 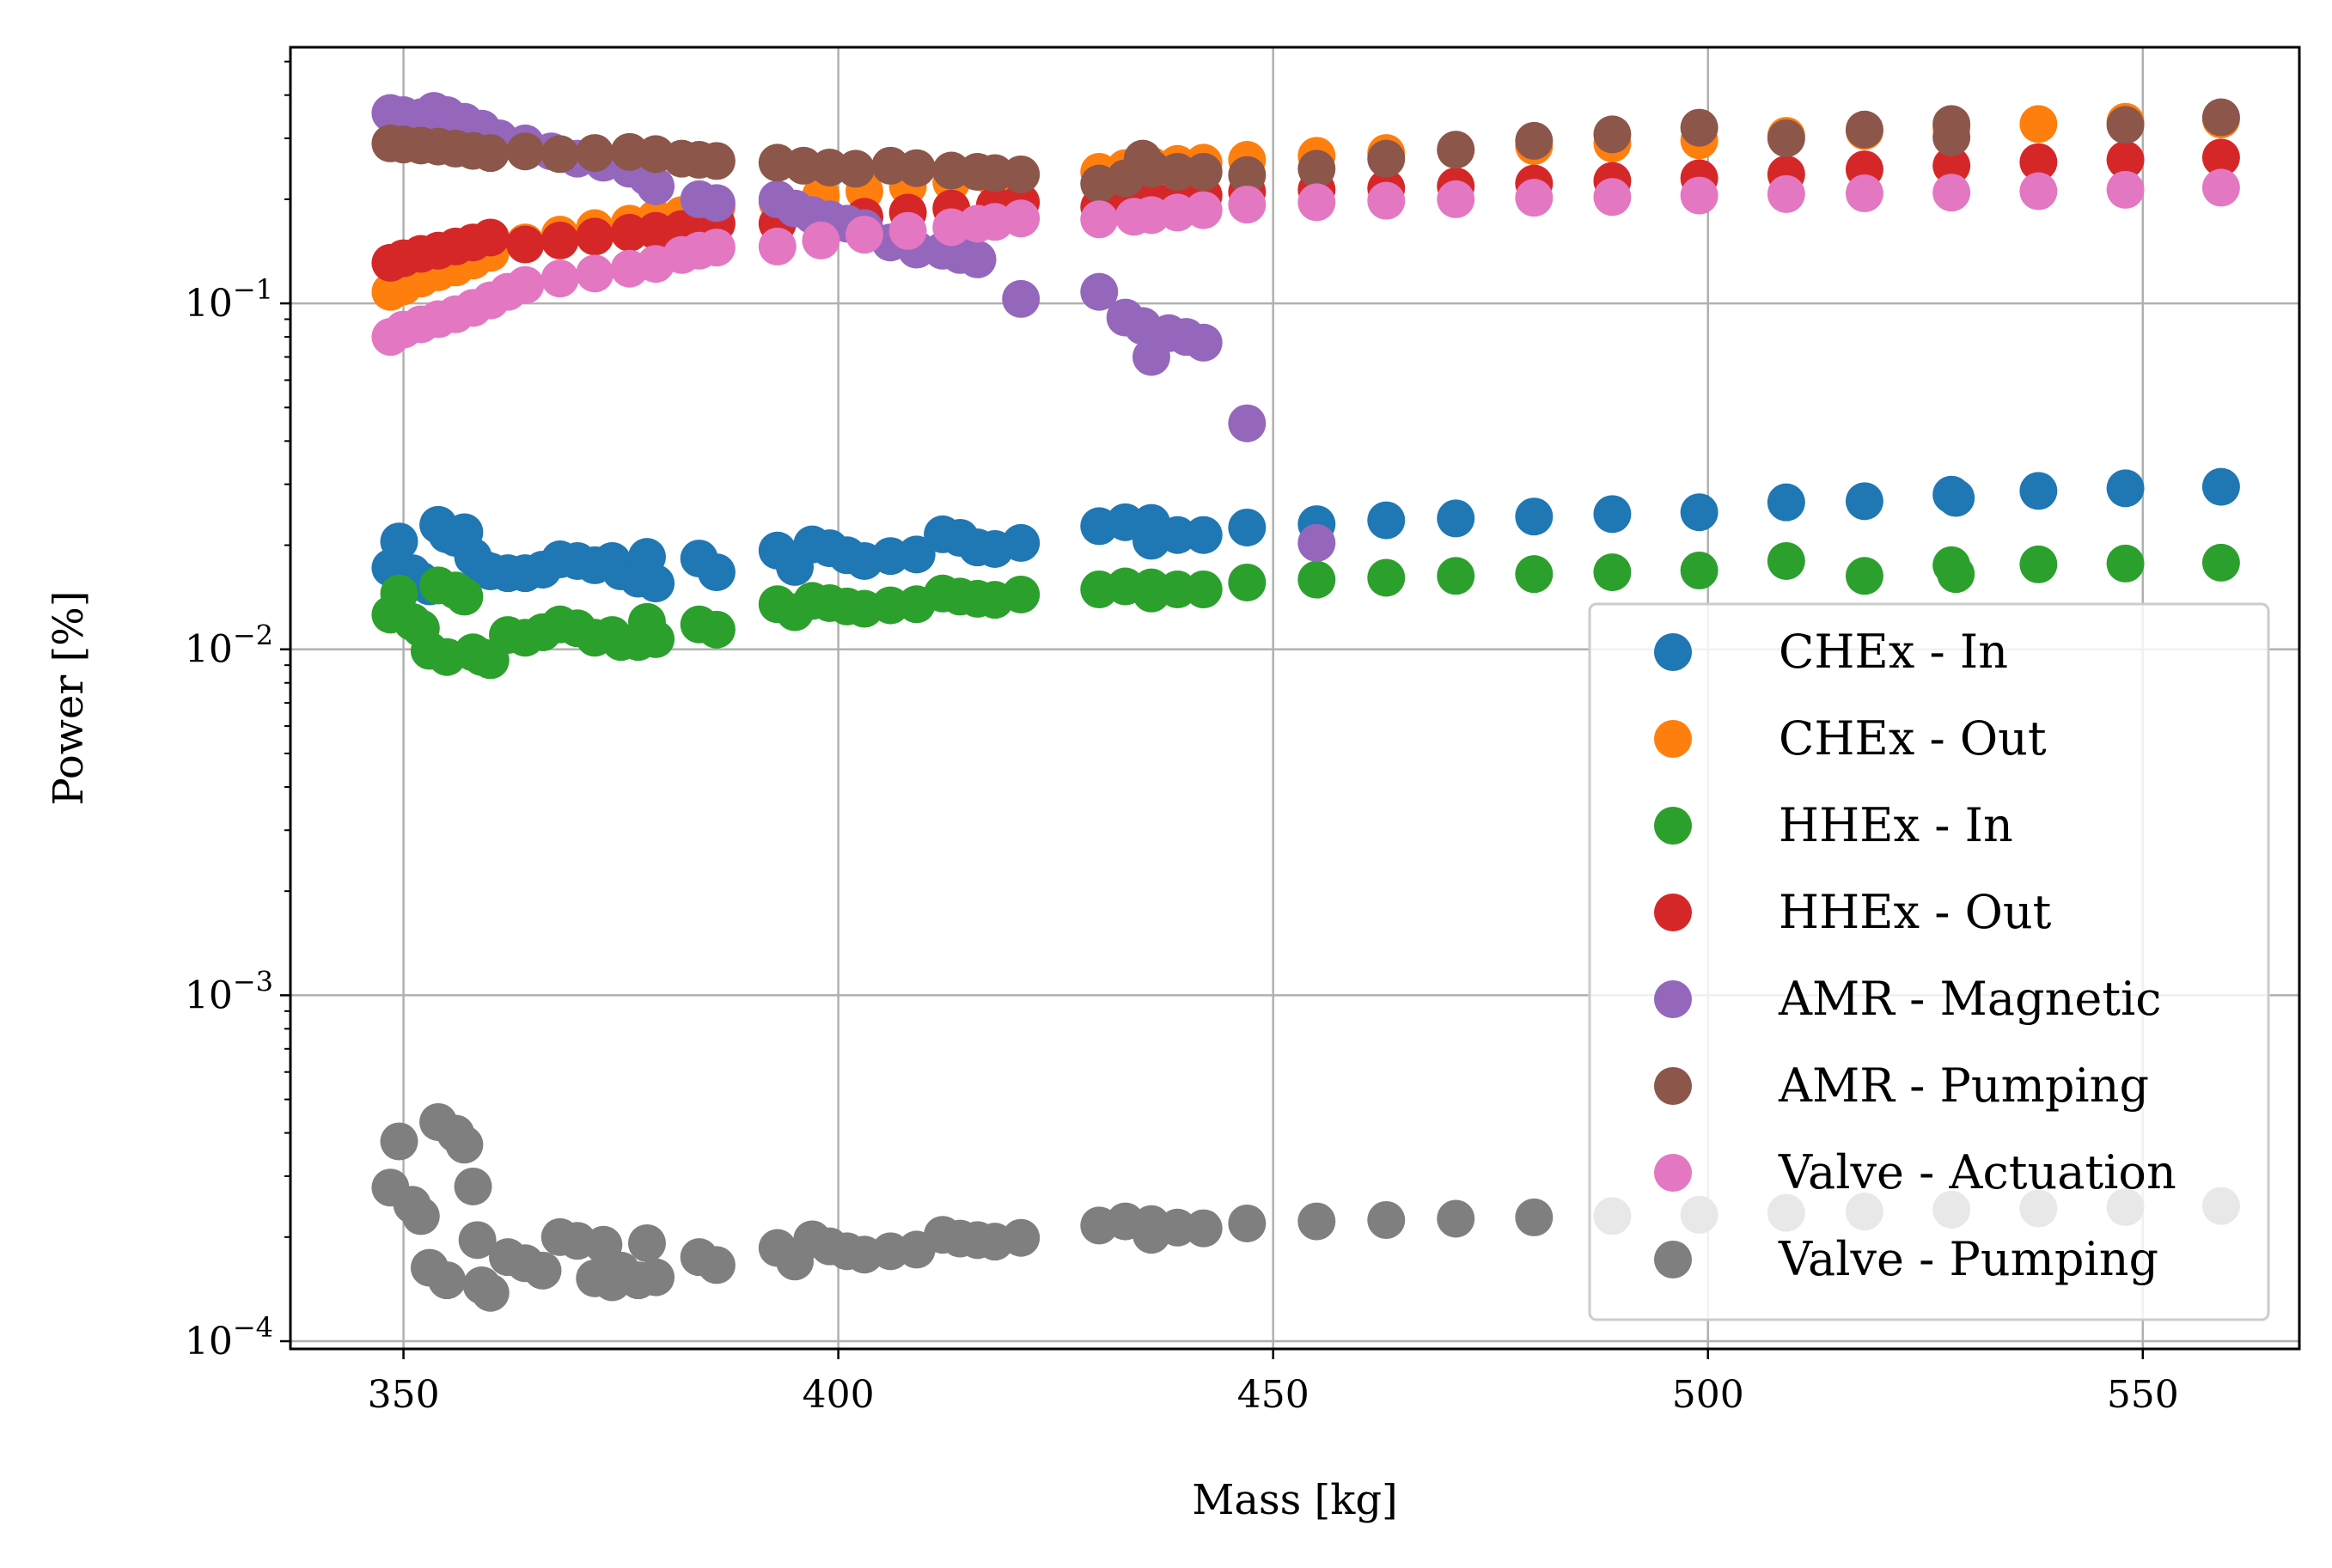 I want to click on x-tick-label: 450, so click(x=1273, y=1395).